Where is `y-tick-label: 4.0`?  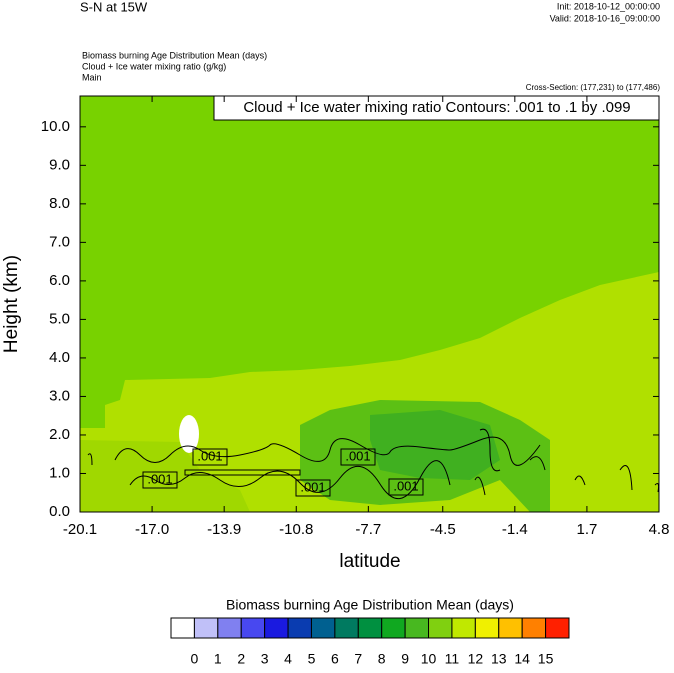
y-tick-label: 4.0 is located at coordinates (59, 357).